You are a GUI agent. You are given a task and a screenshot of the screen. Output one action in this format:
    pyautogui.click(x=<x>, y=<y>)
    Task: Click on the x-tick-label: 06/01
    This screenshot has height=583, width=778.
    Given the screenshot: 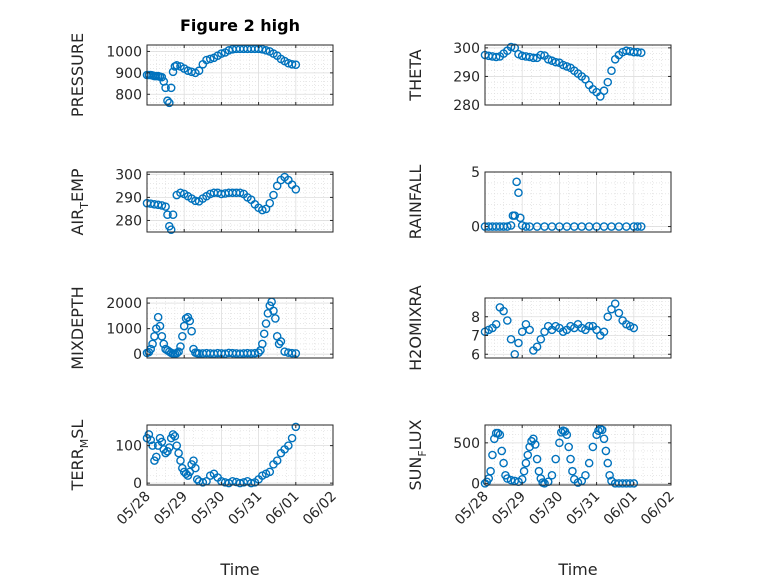 What is the action you would take?
    pyautogui.click(x=621, y=509)
    